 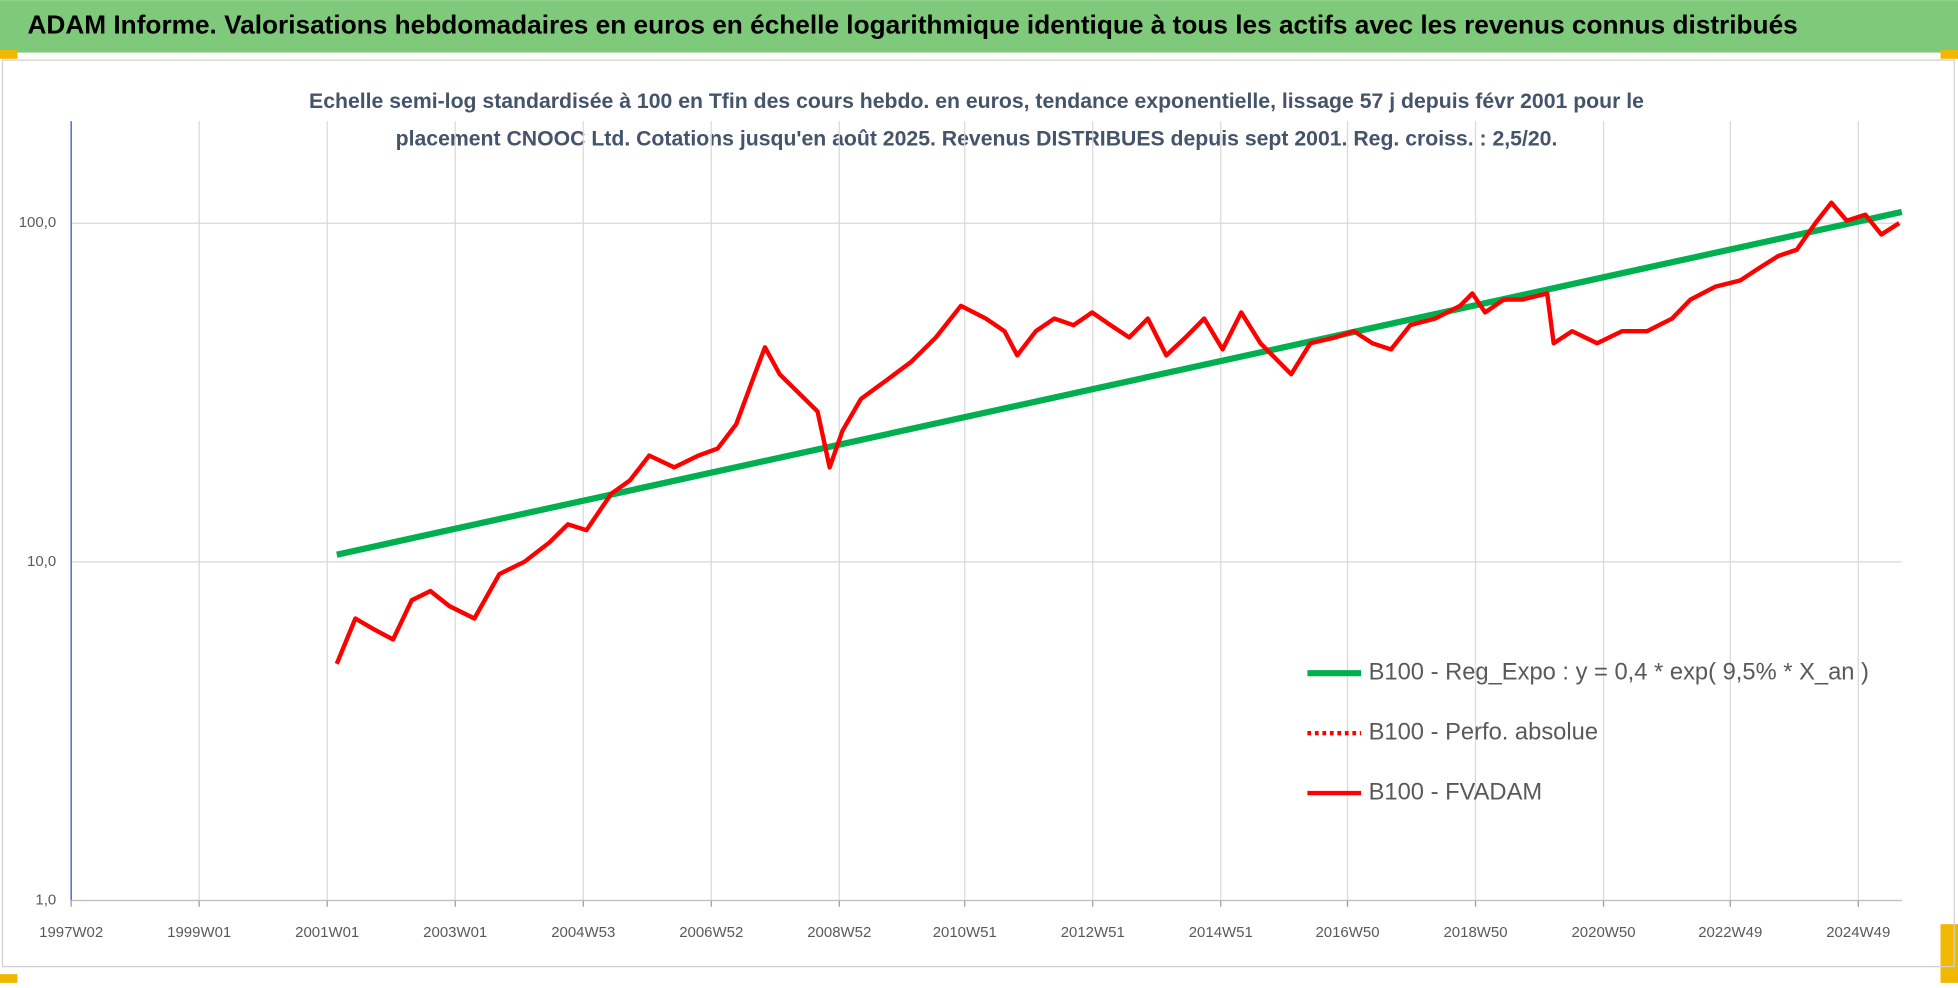 I want to click on x-tick-label: 2003W01, so click(x=455, y=932).